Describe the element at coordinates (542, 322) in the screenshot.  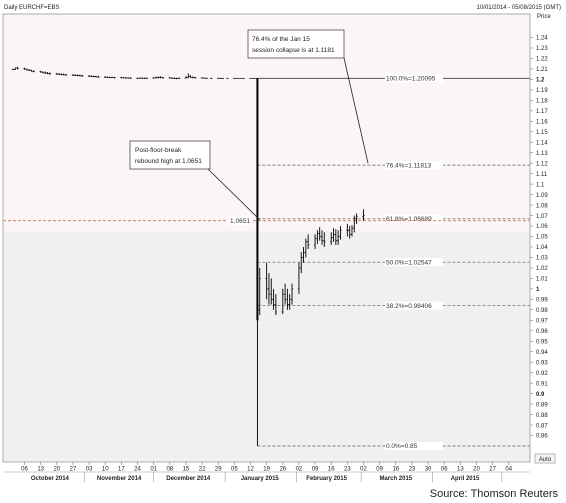
I see `y-tick-label: 0.97` at that location.